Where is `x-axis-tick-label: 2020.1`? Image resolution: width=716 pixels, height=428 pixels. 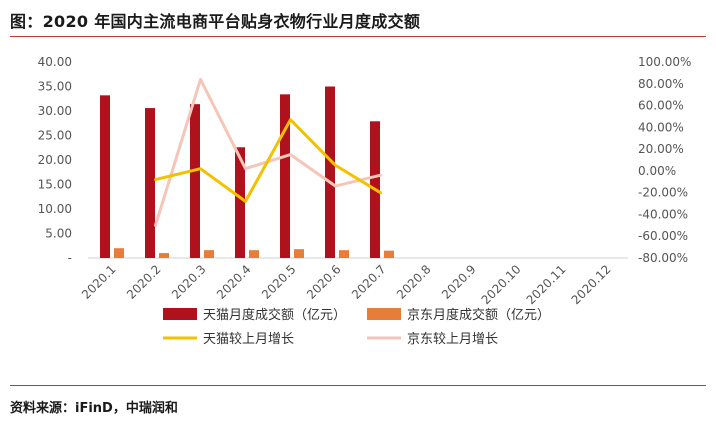 x-axis-tick-label: 2020.1 is located at coordinates (99, 282).